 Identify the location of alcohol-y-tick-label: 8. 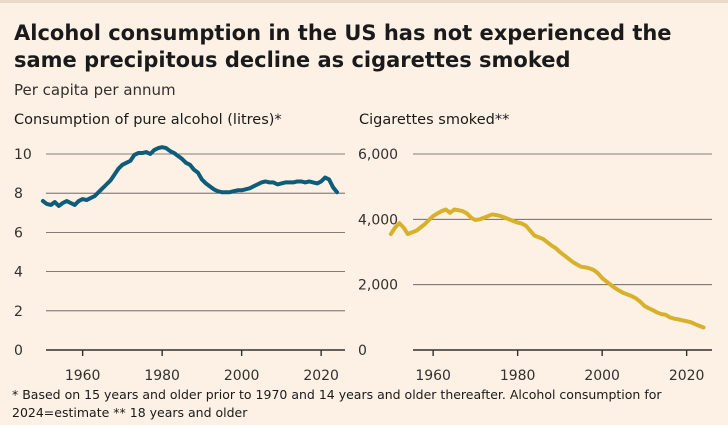
(18, 194).